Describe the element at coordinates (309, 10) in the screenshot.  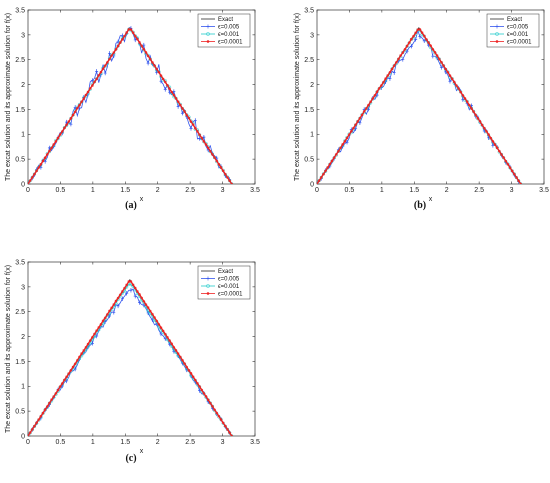
I see `y-tick-label: 3.5` at that location.